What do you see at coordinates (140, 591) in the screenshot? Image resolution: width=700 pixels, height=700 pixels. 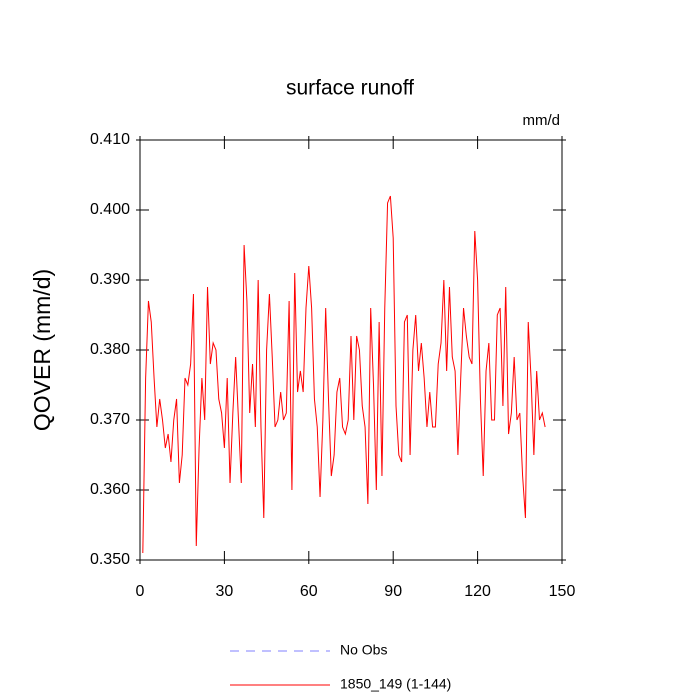 I see `x-tick-label: 0` at bounding box center [140, 591].